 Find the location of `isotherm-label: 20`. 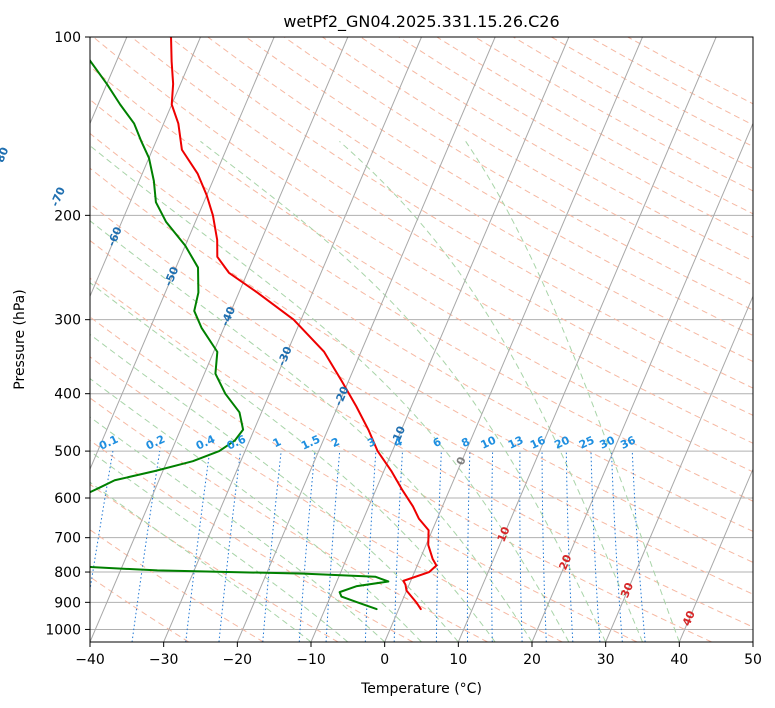

isotherm-label: 20 is located at coordinates (565, 561).